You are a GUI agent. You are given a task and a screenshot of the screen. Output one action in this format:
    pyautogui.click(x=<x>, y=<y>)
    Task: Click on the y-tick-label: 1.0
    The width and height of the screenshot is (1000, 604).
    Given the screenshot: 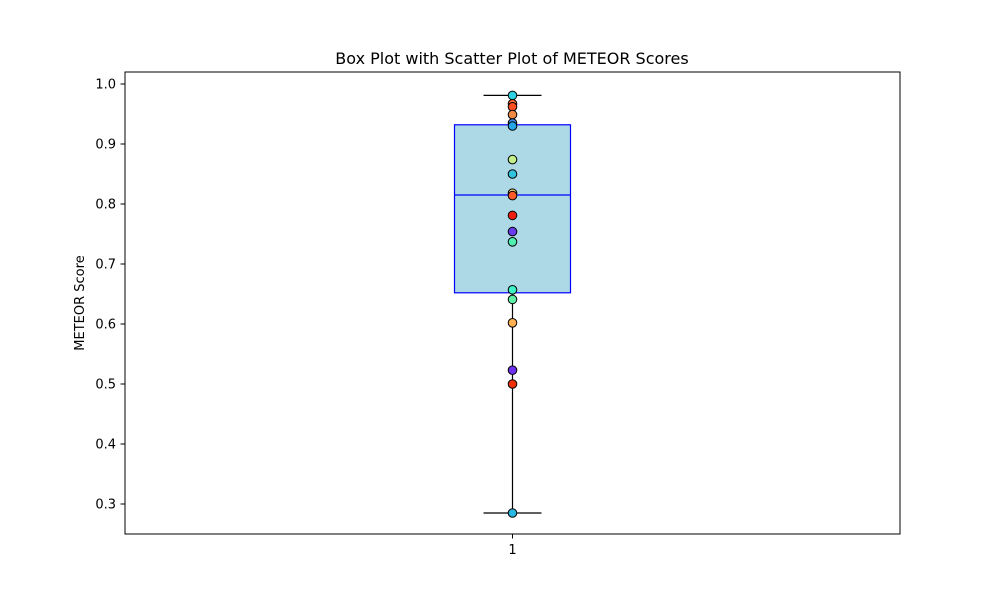 What is the action you would take?
    pyautogui.click(x=105, y=85)
    